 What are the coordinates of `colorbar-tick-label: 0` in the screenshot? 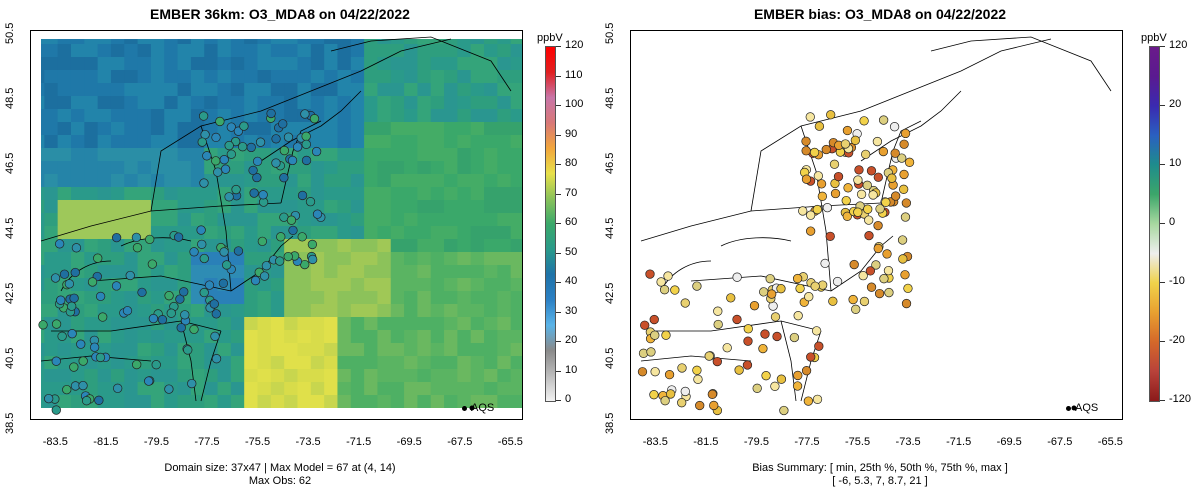 It's located at (1172, 222).